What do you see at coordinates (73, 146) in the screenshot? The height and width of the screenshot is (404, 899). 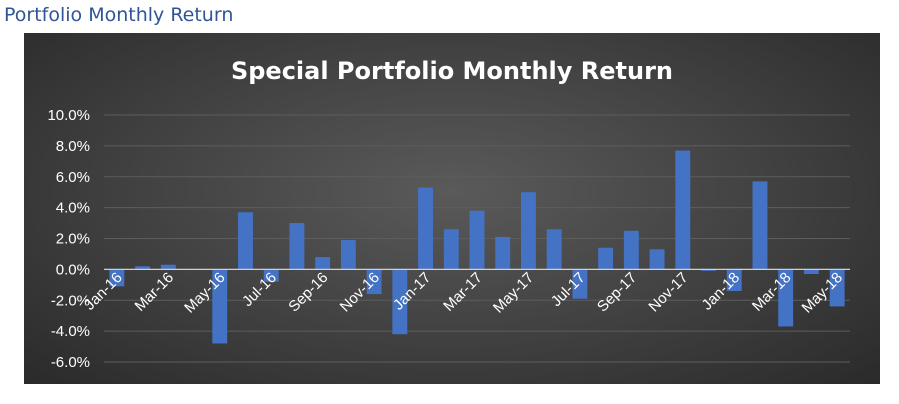 I see `y-tick-label: 8.0%` at bounding box center [73, 146].